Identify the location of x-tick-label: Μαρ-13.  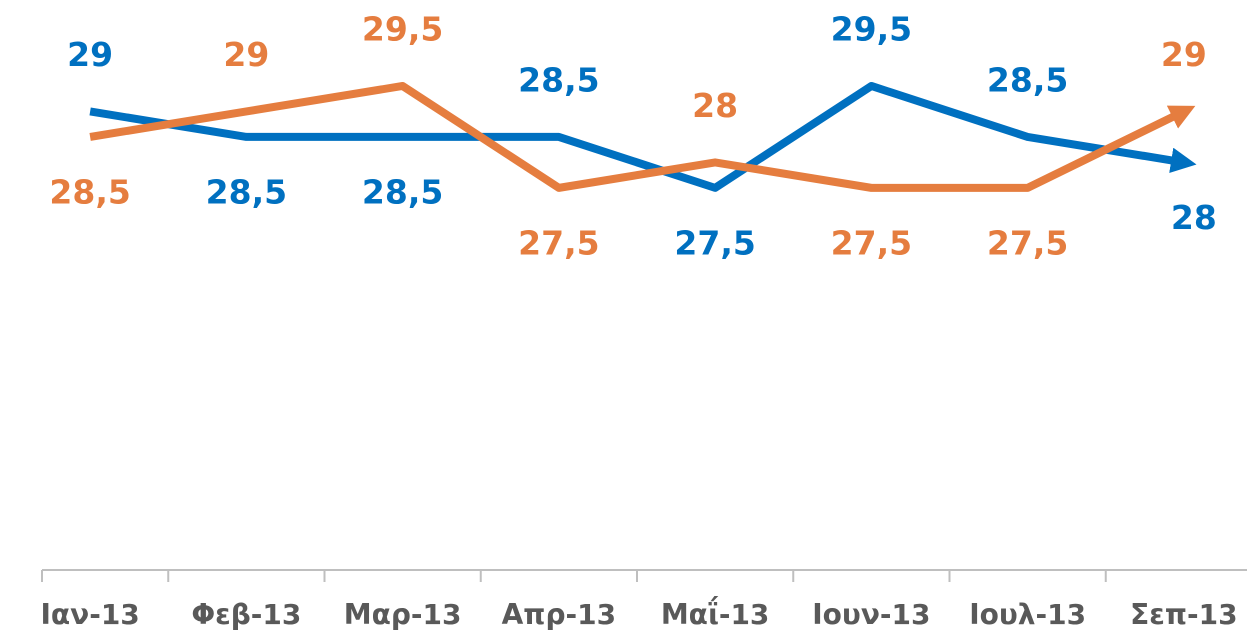
(403, 614).